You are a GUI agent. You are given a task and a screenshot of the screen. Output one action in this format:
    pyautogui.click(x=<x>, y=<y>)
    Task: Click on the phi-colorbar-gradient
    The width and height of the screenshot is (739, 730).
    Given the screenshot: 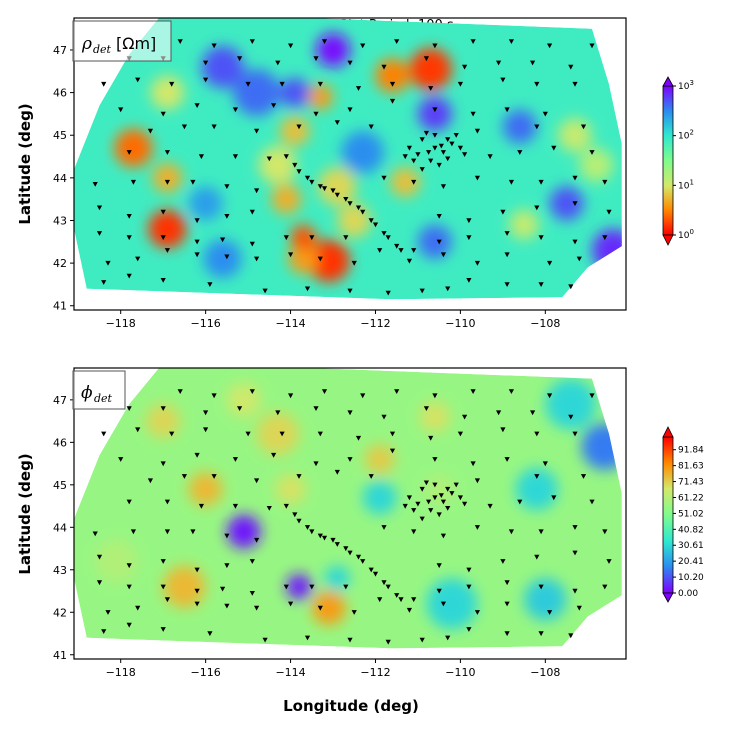 What is the action you would take?
    pyautogui.click(x=668, y=515)
    